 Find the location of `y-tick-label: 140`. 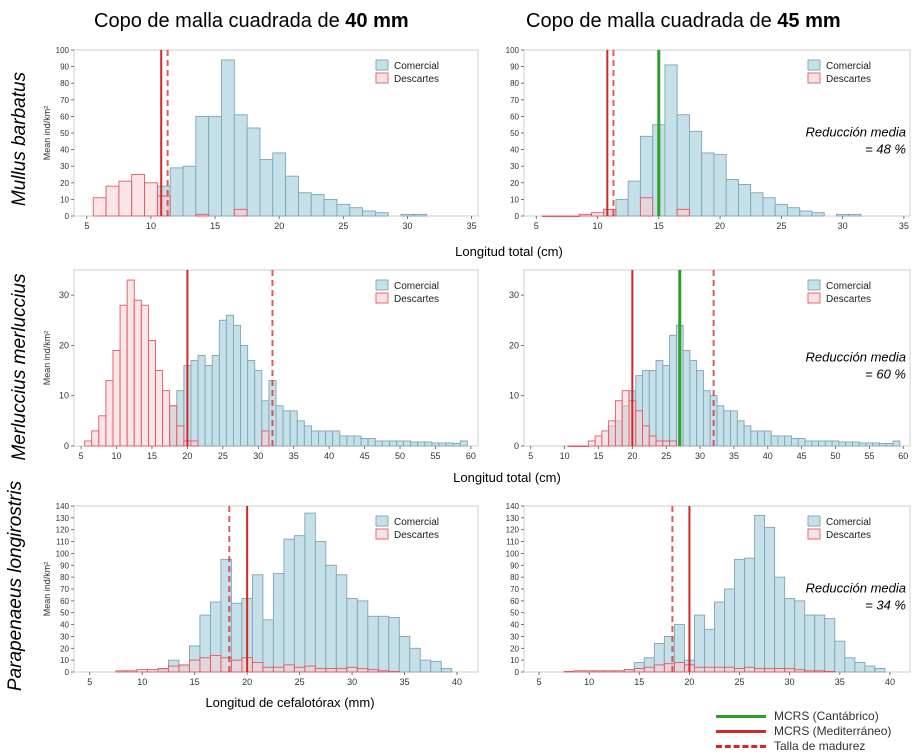

y-tick-label: 140 is located at coordinates (63, 506).